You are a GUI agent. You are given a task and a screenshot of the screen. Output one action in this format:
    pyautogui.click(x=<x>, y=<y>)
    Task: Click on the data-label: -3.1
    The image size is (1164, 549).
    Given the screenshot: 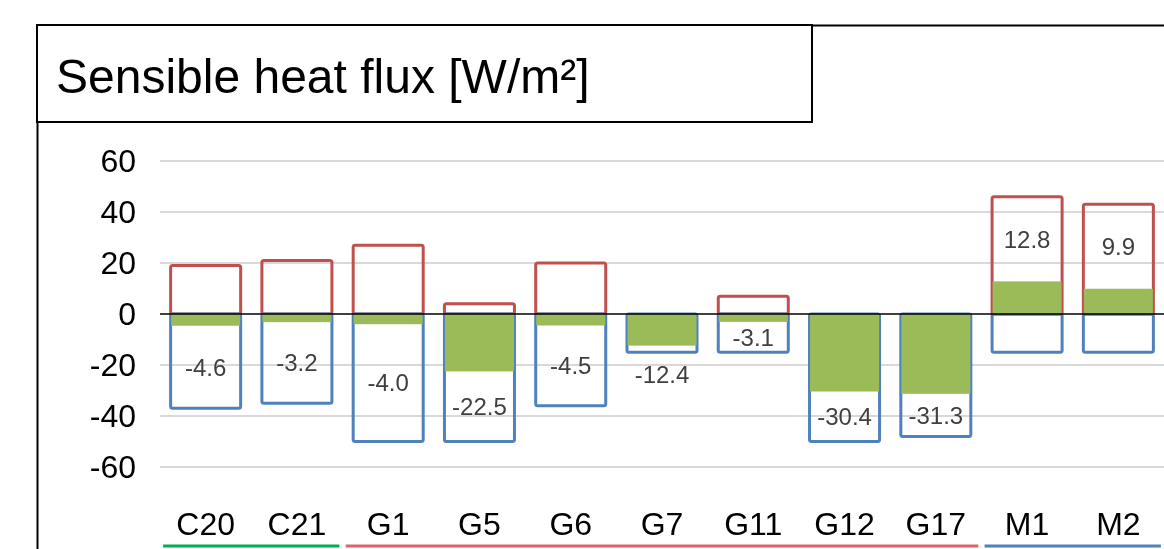 What is the action you would take?
    pyautogui.click(x=753, y=337)
    